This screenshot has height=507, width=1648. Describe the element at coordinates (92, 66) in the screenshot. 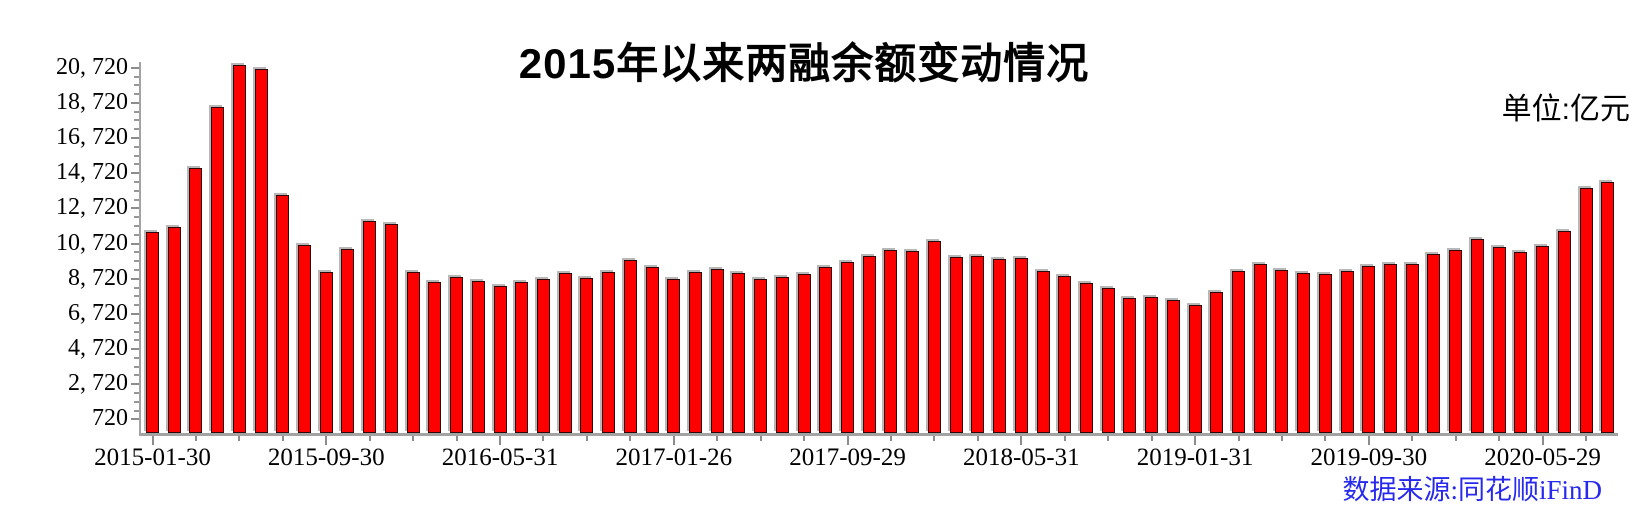

I see `y-tick-label: 20, 720` at that location.